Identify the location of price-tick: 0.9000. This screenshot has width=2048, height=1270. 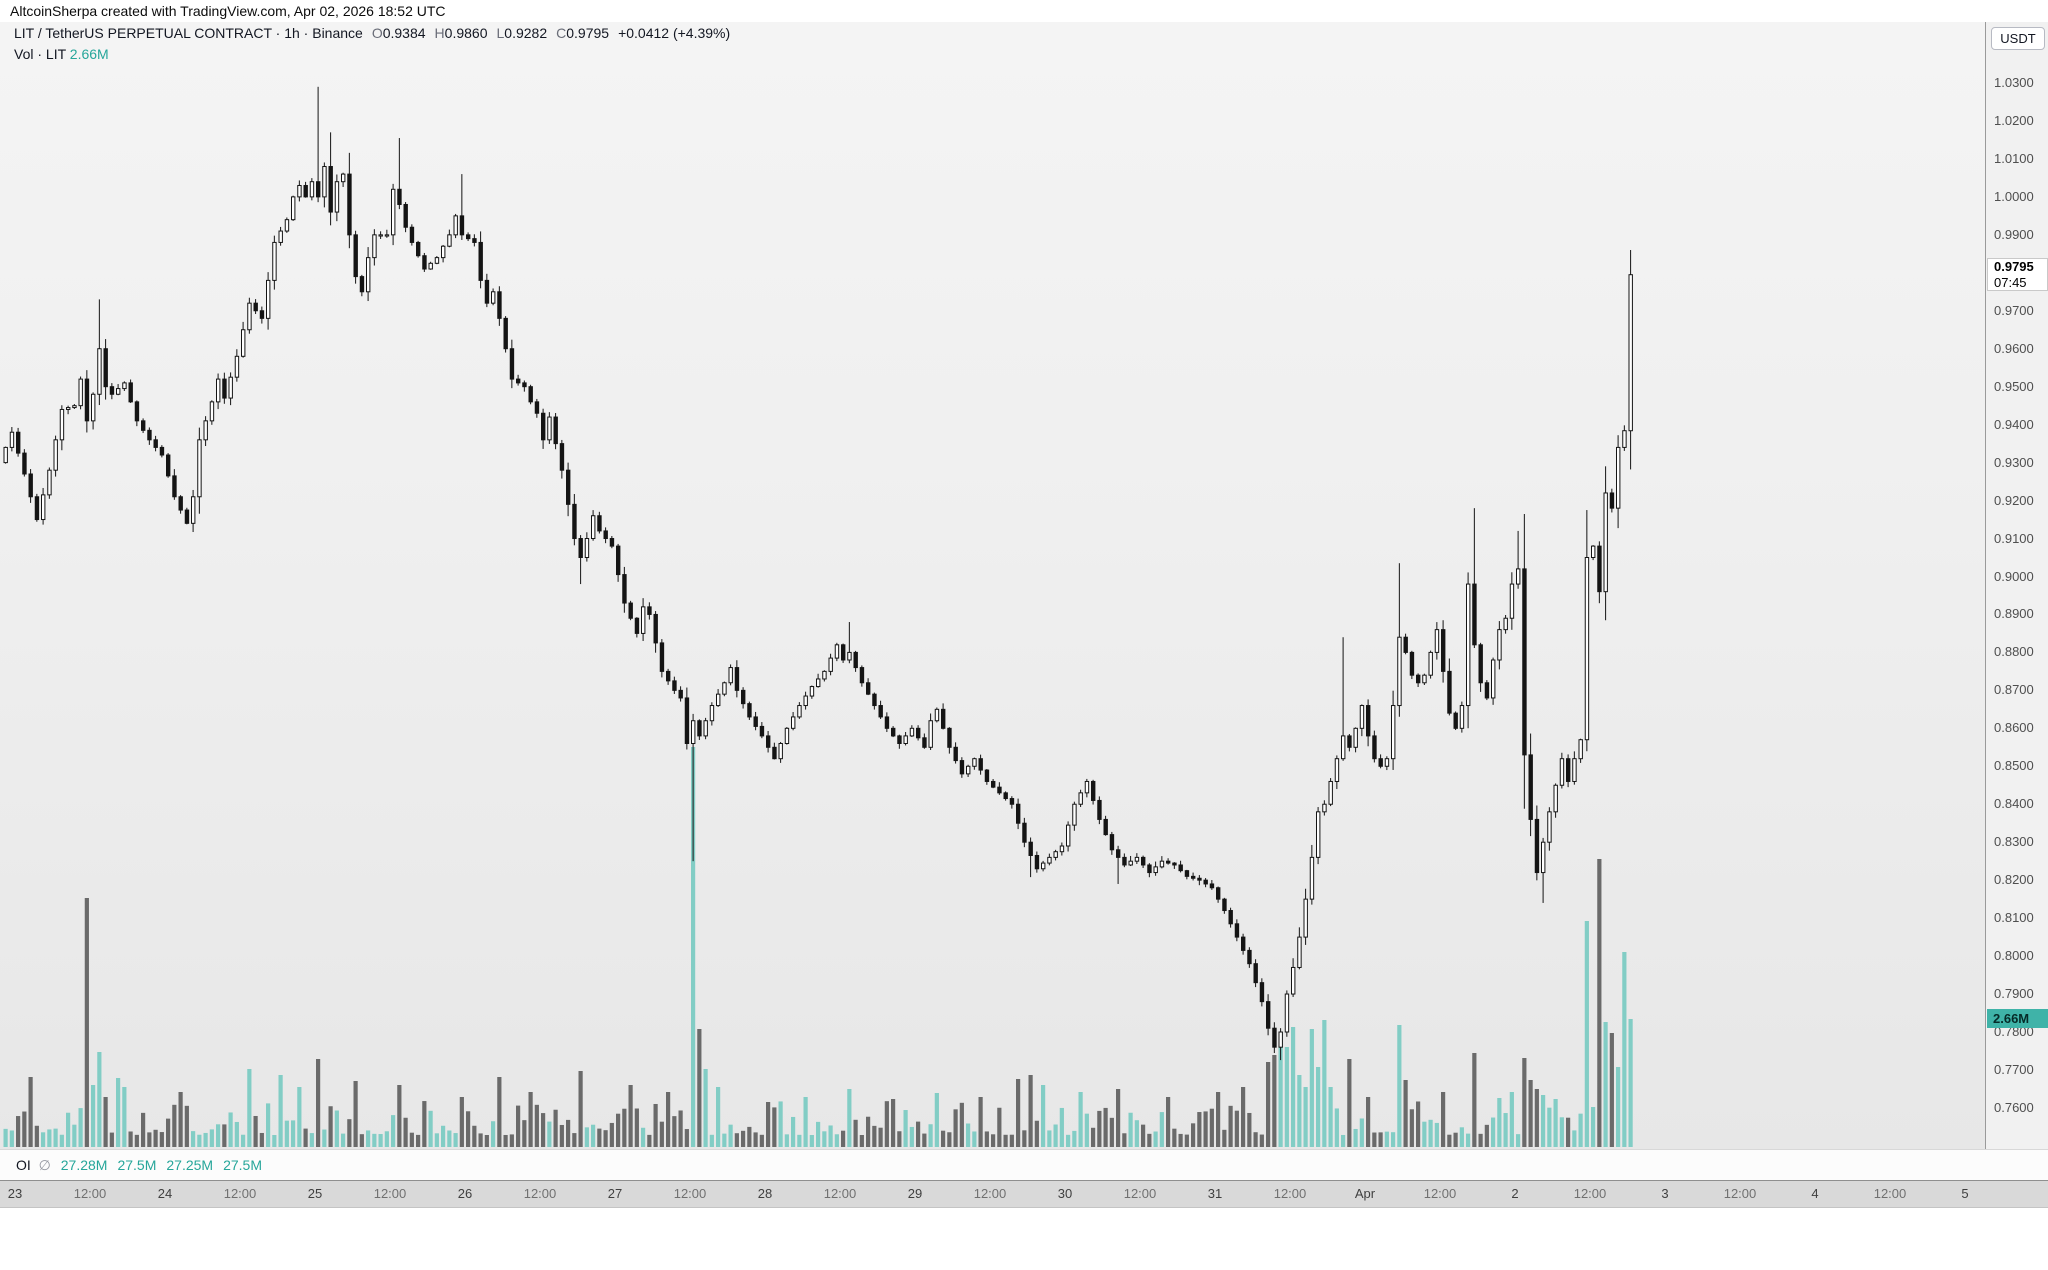
(2014, 576).